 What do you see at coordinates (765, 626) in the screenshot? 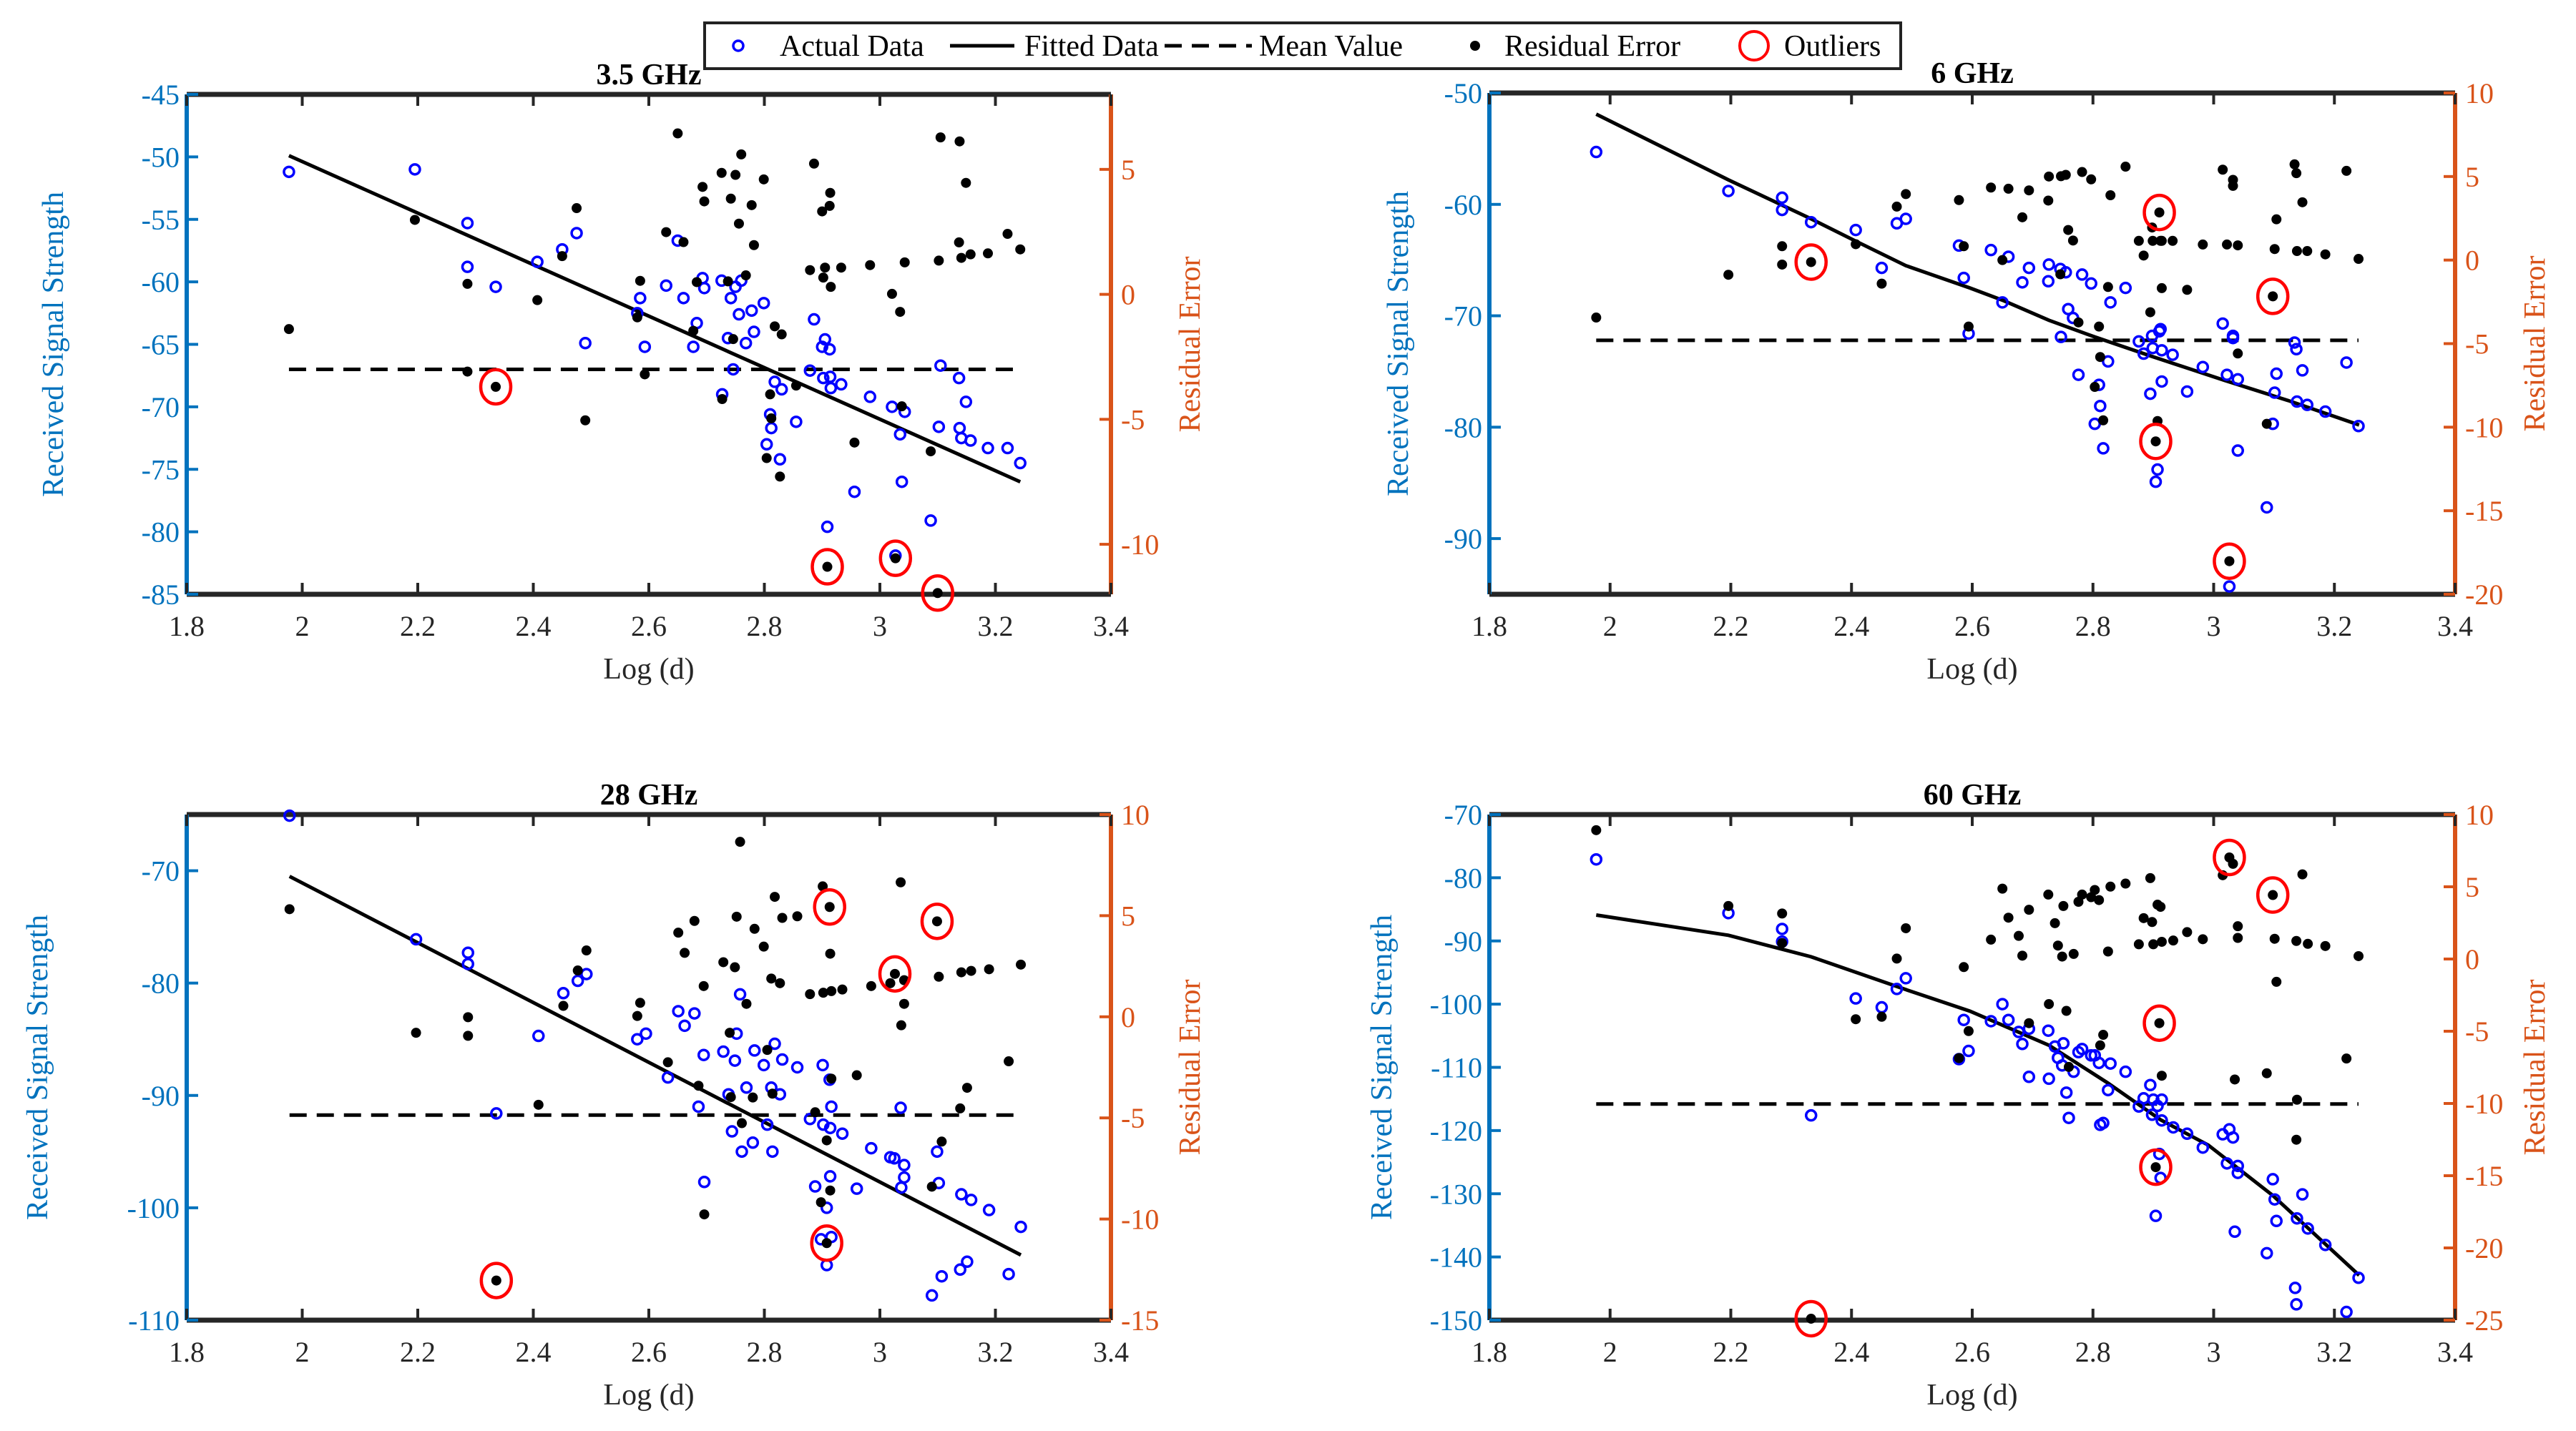
I see `x-tick-label: 2.8` at bounding box center [765, 626].